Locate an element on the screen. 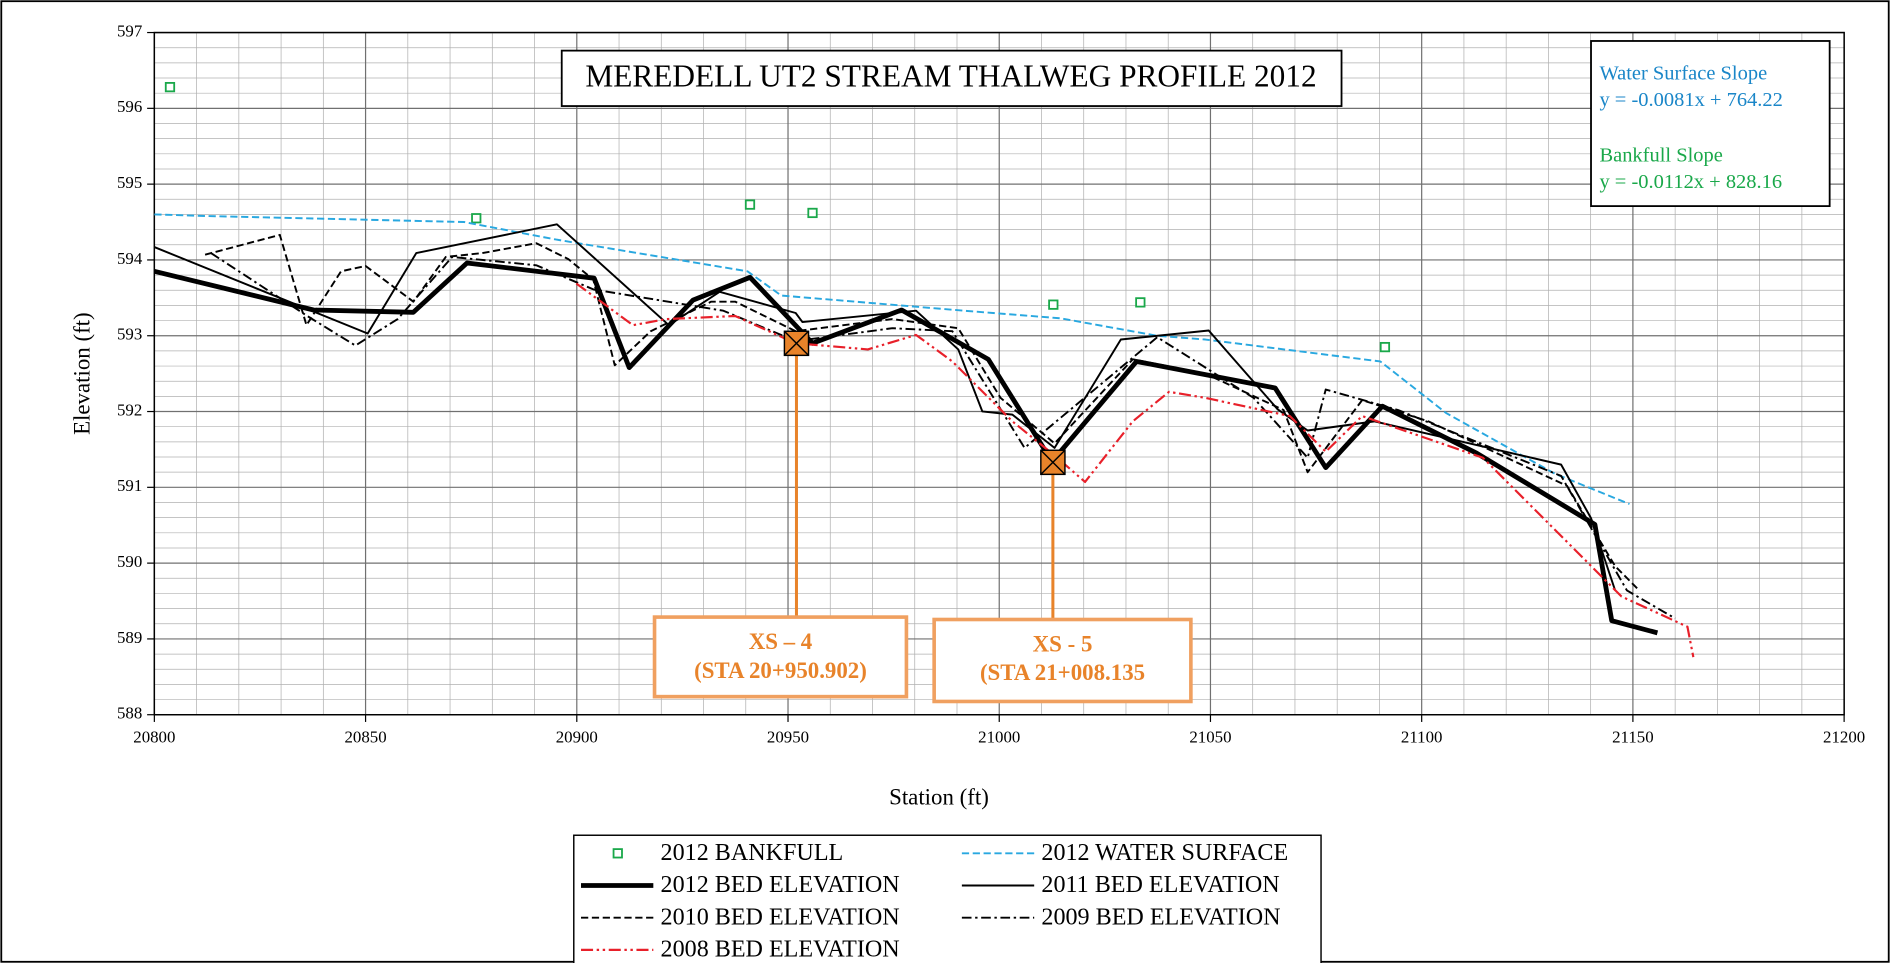 The width and height of the screenshot is (1890, 963). legend-label: 2011 BED ELEVATION is located at coordinates (1160, 885).